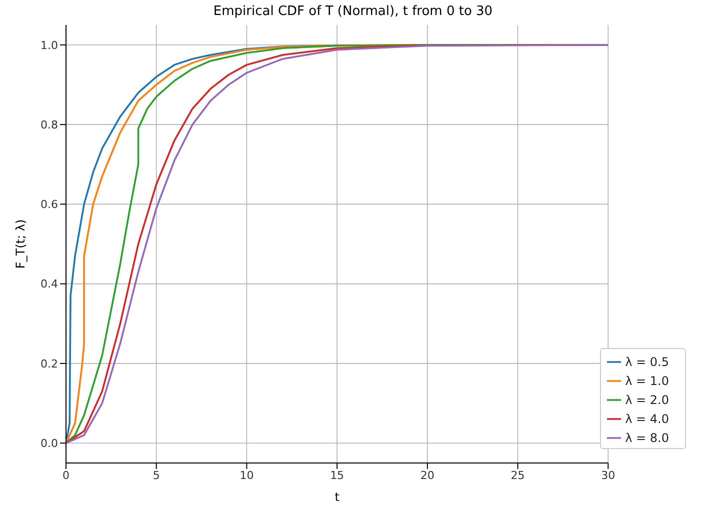 Image resolution: width=706 pixels, height=524 pixels. Describe the element at coordinates (647, 381) in the screenshot. I see `legend-label: λ = 1.0` at that location.